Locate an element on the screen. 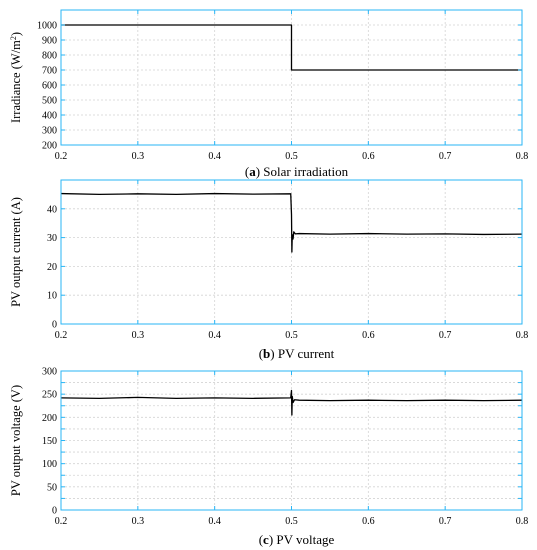 The width and height of the screenshot is (537, 550). y-tick-label: 600 is located at coordinates (49, 86).